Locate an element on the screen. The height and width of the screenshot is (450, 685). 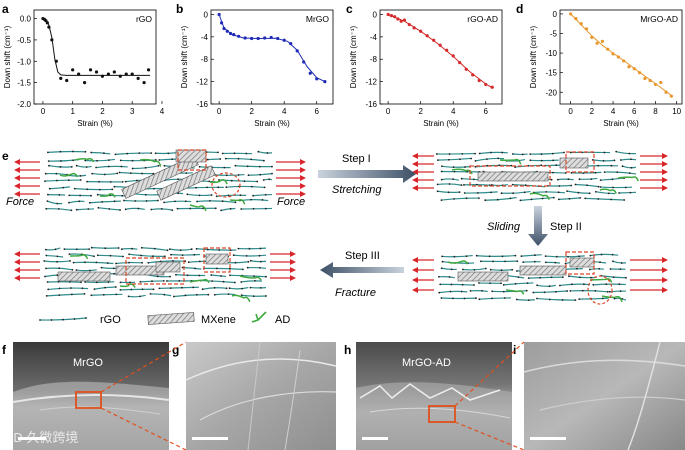
sem-image-h: MrGO-AD is located at coordinates (434, 396).